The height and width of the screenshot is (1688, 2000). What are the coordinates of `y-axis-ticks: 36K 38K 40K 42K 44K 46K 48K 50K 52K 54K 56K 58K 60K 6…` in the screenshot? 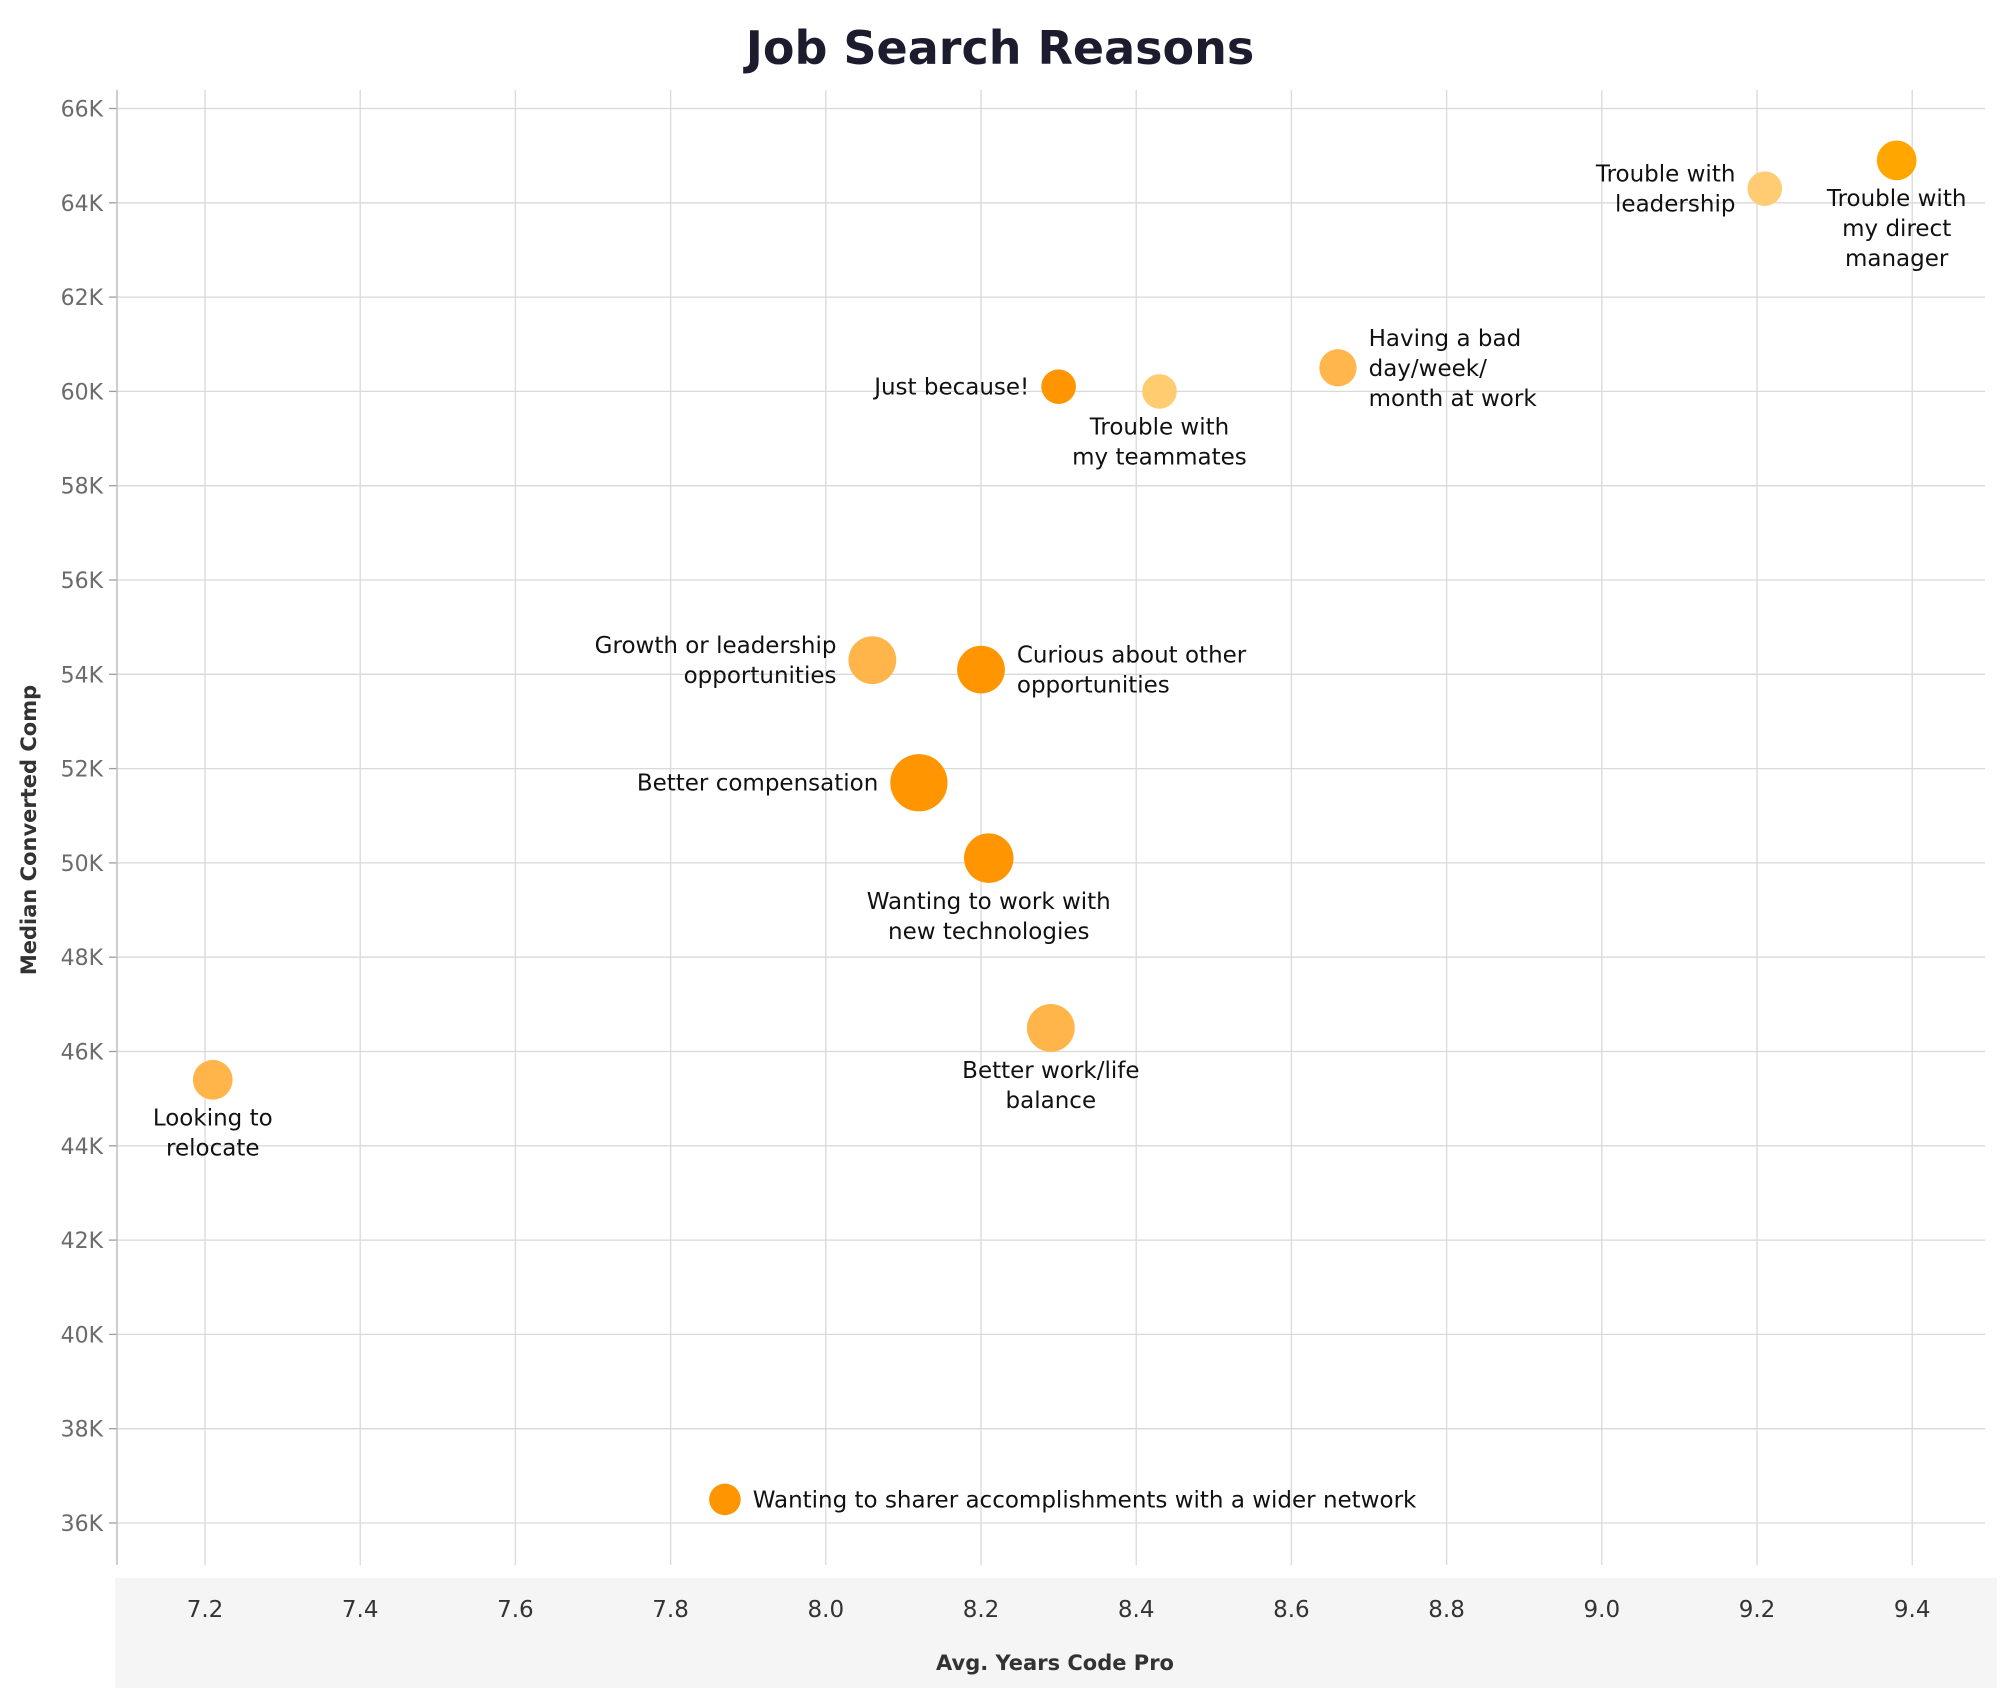 It's located at (89, 817).